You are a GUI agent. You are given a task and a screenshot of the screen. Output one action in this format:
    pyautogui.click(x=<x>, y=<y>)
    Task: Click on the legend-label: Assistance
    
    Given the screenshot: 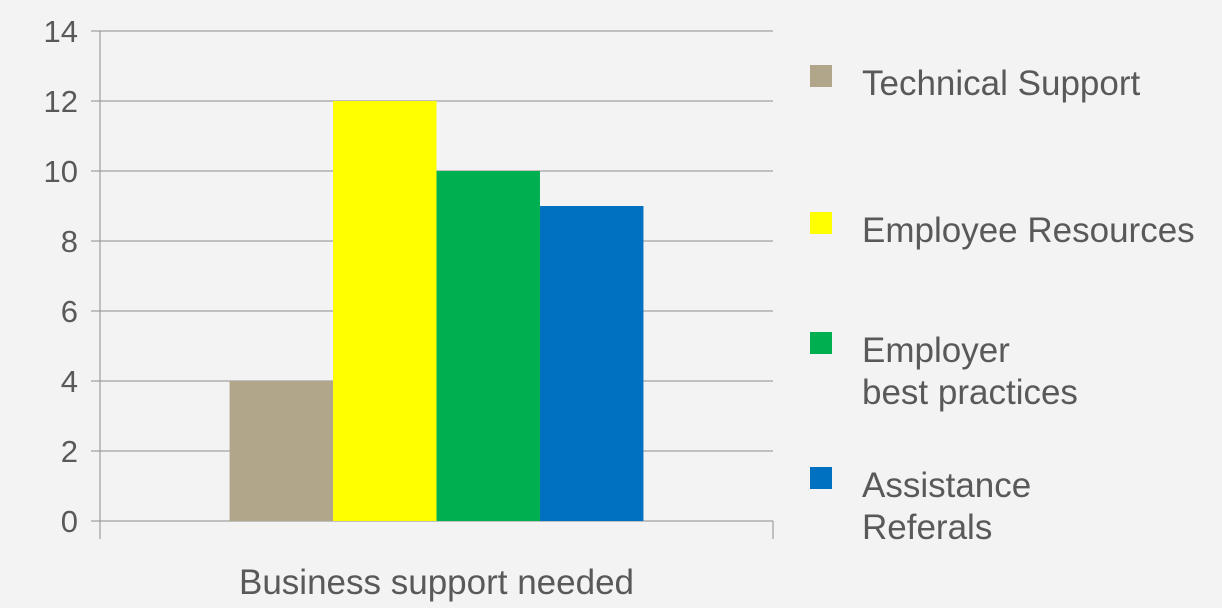 What is the action you would take?
    pyautogui.click(x=946, y=485)
    